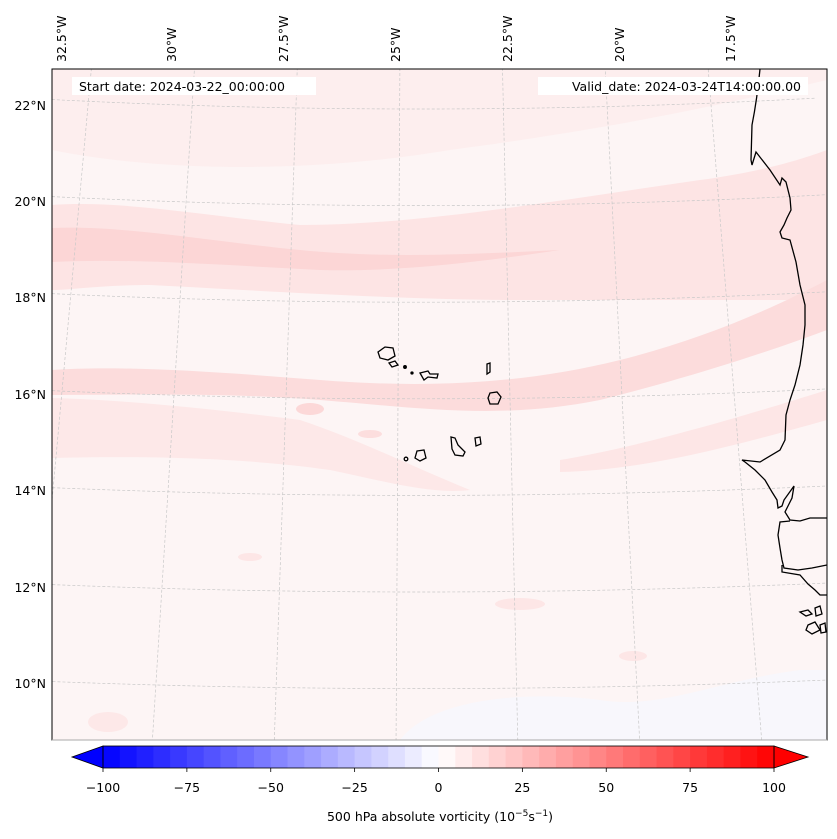 The height and width of the screenshot is (839, 837). I want to click on colorbar-tick-label: −50, so click(271, 787).